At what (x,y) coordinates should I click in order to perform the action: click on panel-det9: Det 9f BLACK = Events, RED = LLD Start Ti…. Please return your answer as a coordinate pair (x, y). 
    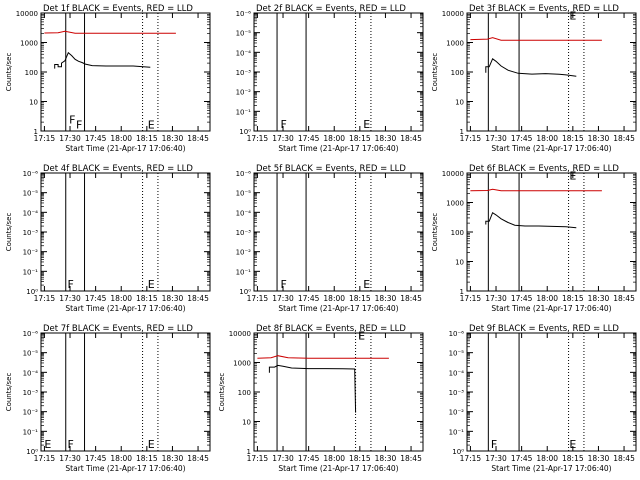
    Looking at the image, I should click on (543, 398).